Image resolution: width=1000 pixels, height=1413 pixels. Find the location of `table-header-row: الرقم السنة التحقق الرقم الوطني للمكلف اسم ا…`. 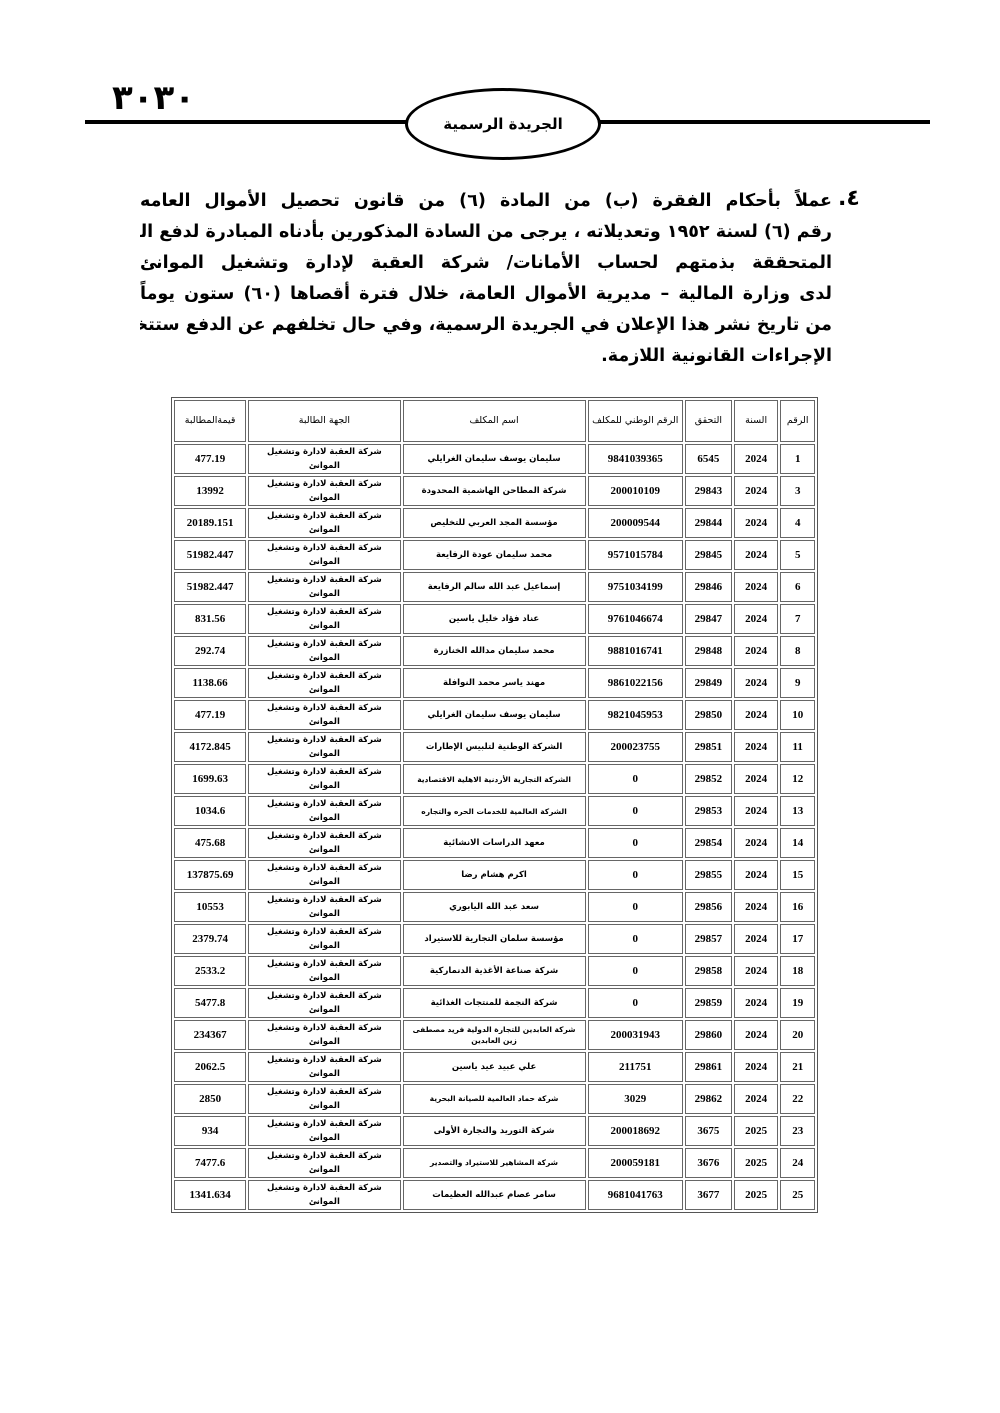

table-header-row: الرقم السنة التحقق الرقم الوطني للمكلف اسم ا… is located at coordinates (494, 421).